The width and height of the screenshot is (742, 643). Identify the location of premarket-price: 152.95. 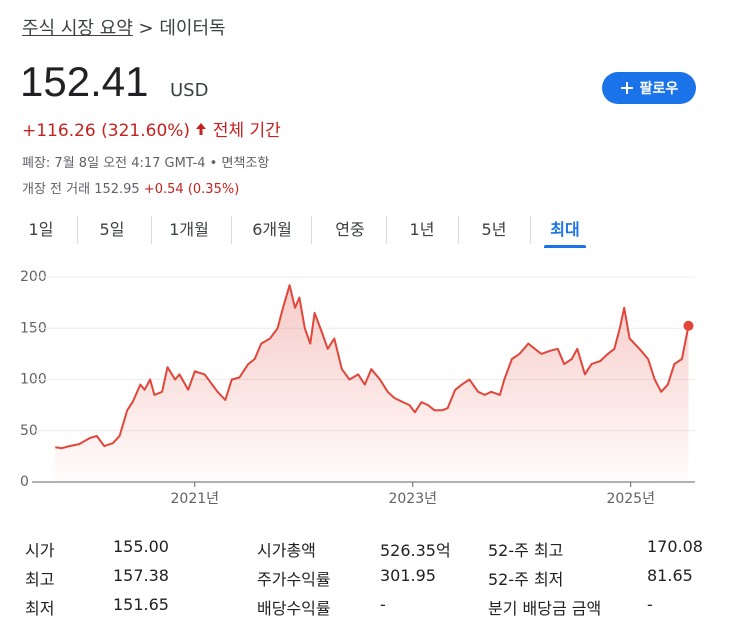
(117, 189).